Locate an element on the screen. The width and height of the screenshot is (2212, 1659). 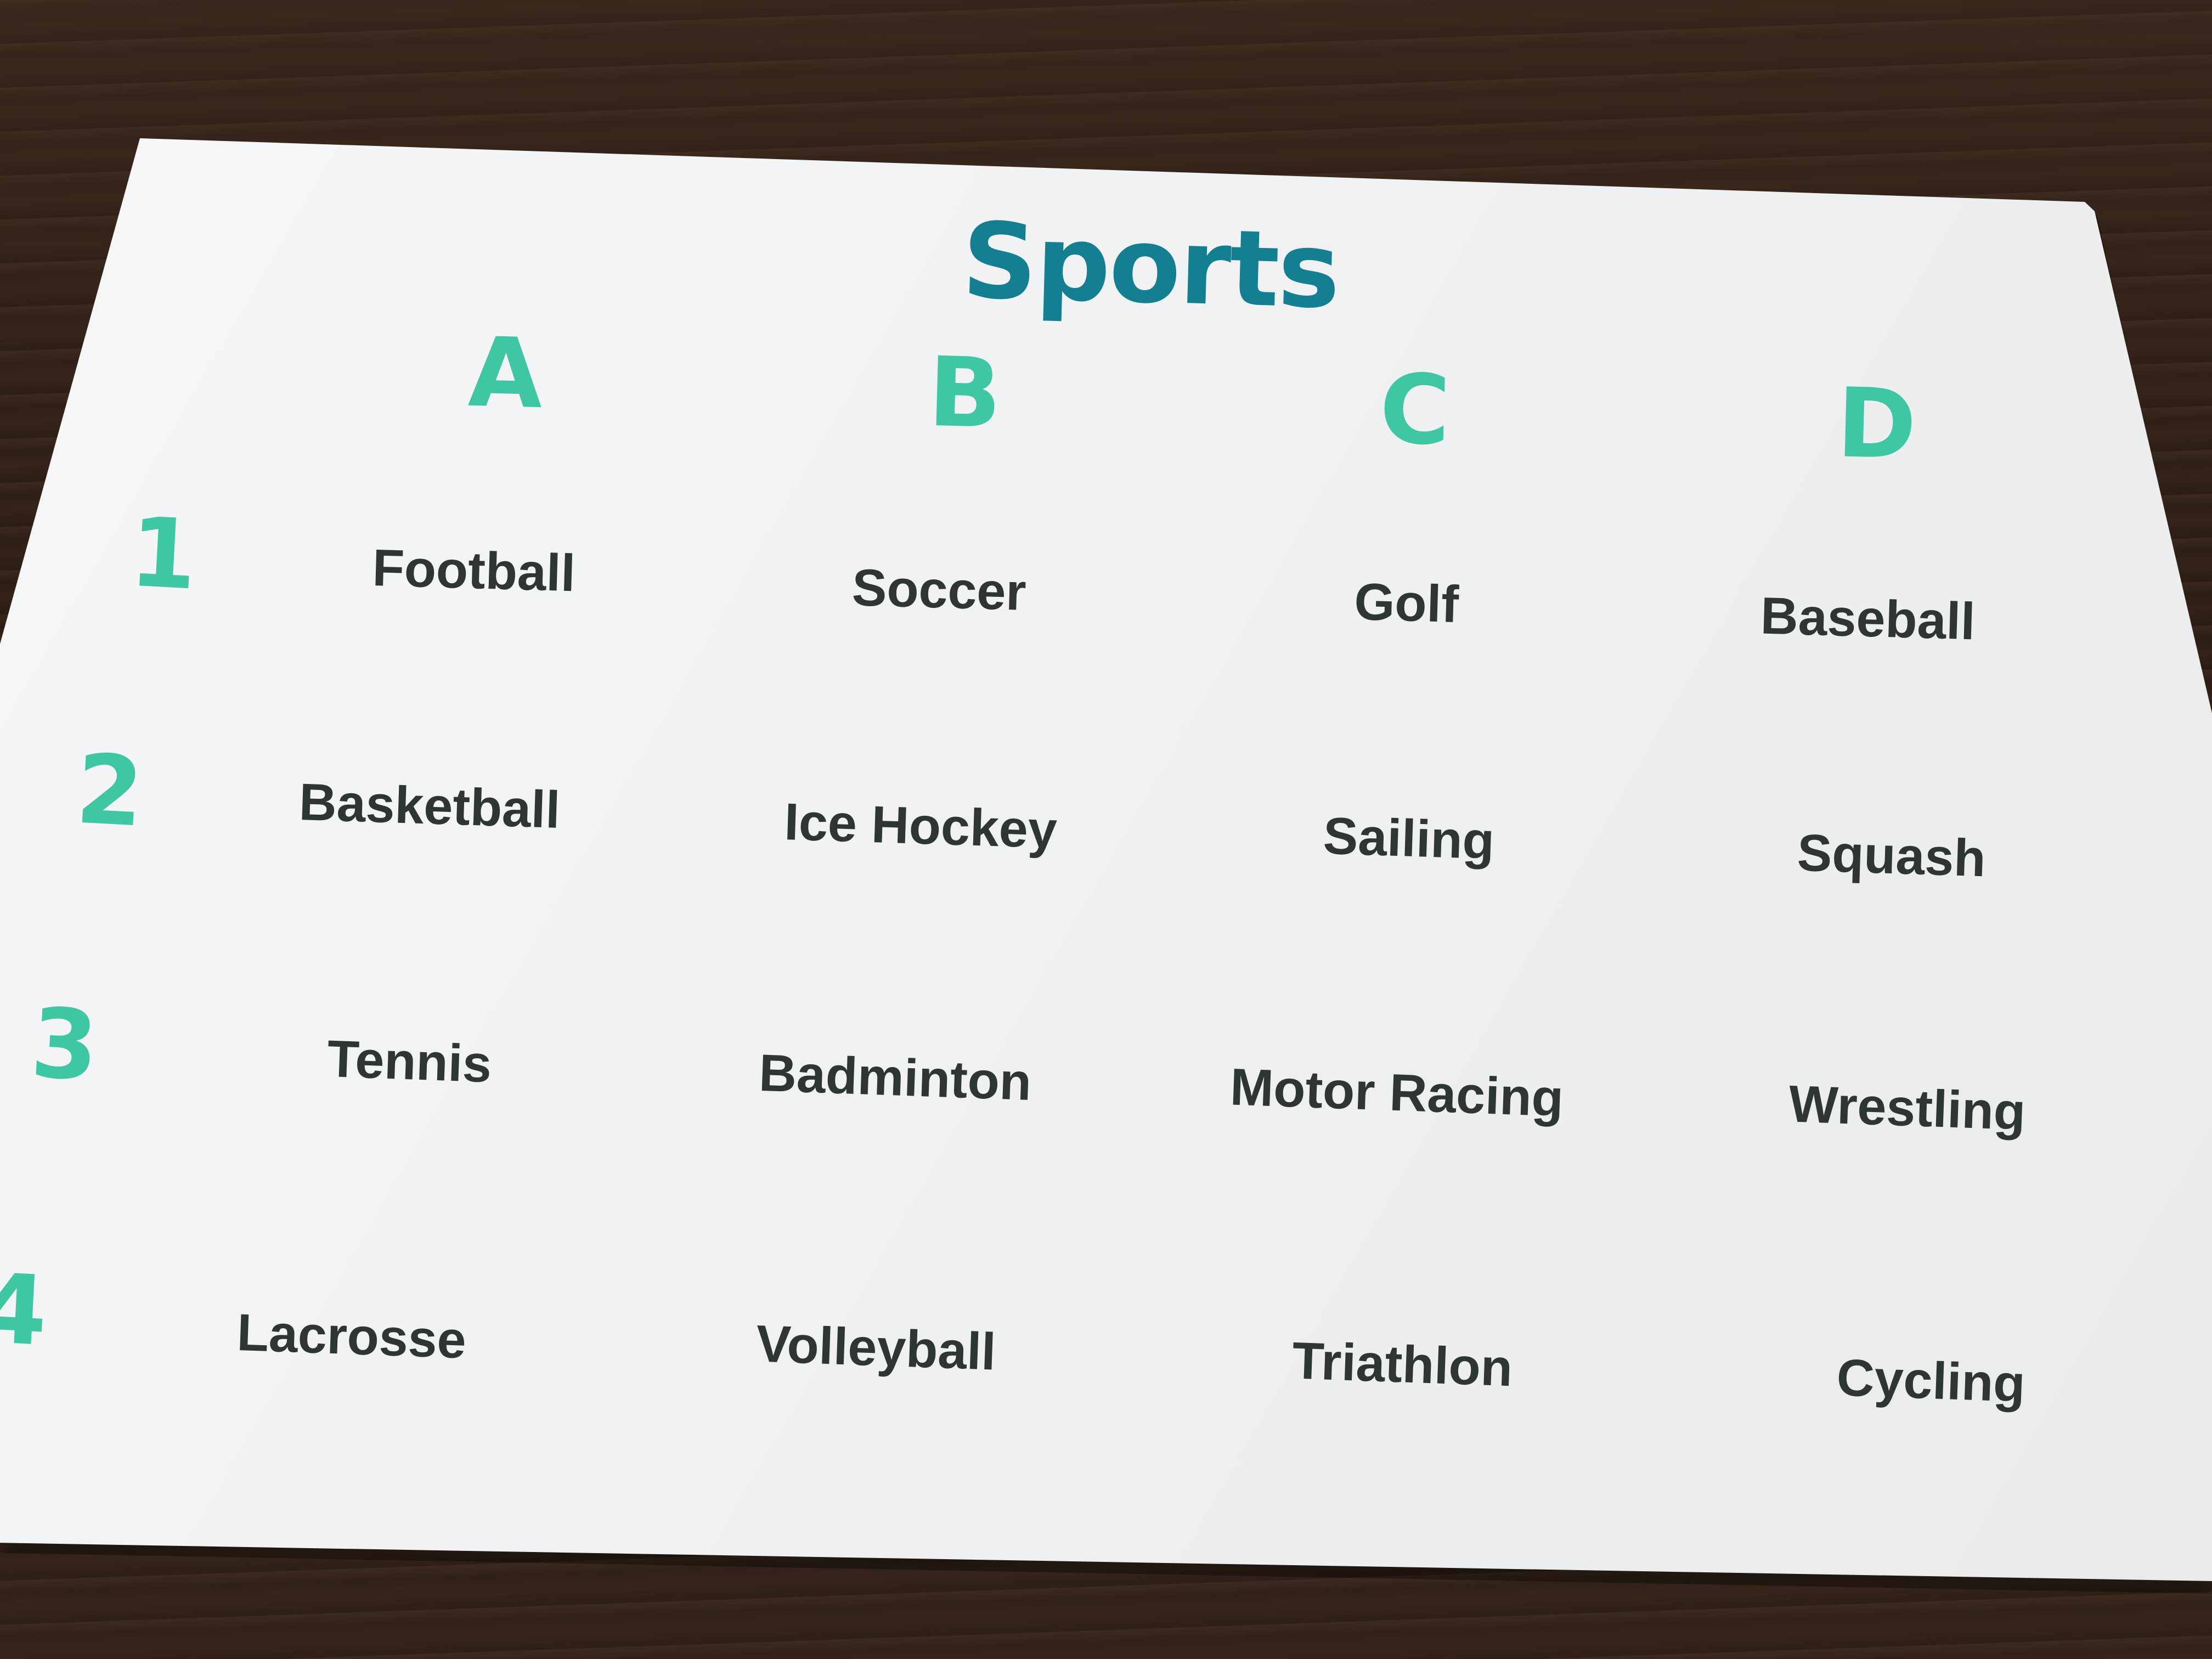
row-header-1: 1 is located at coordinates (164, 555).